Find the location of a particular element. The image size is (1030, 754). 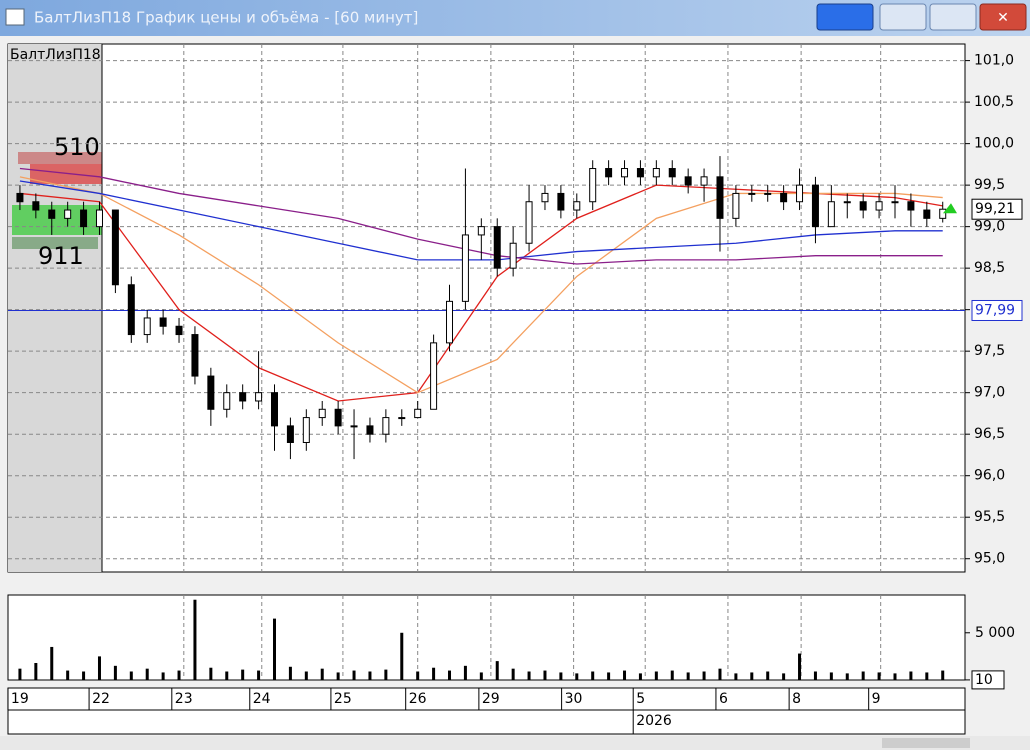

close-button is located at coordinates (1003, 17).